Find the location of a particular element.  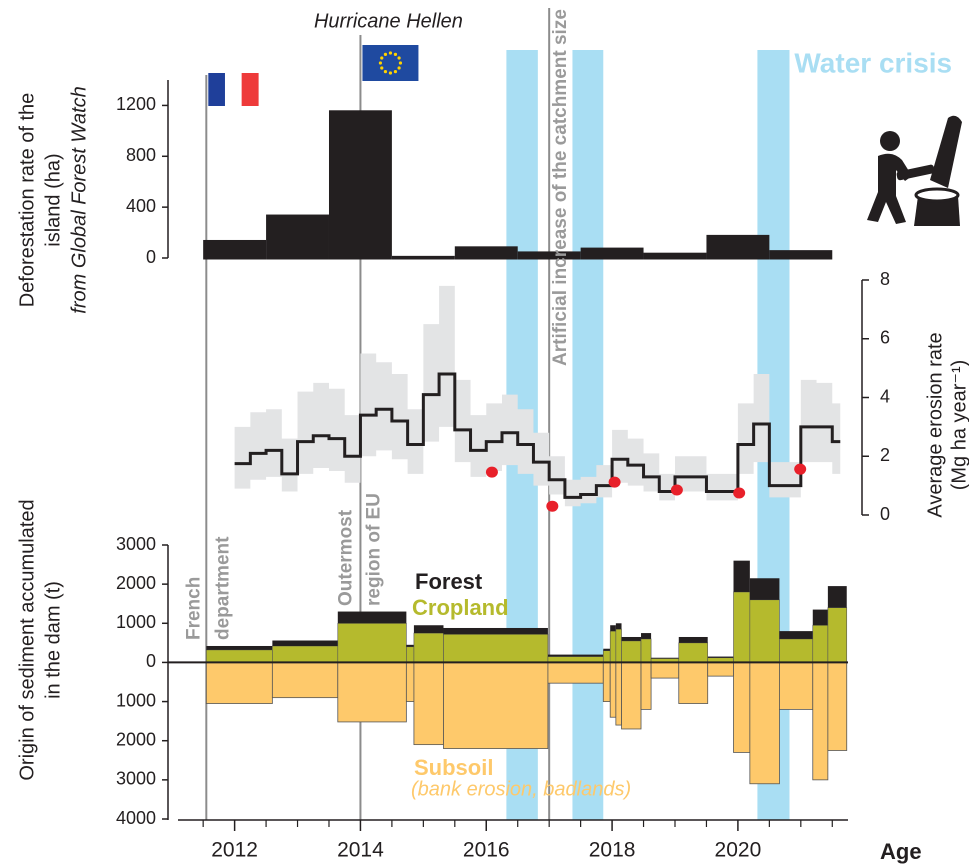

saw is located at coordinates (915, 172).